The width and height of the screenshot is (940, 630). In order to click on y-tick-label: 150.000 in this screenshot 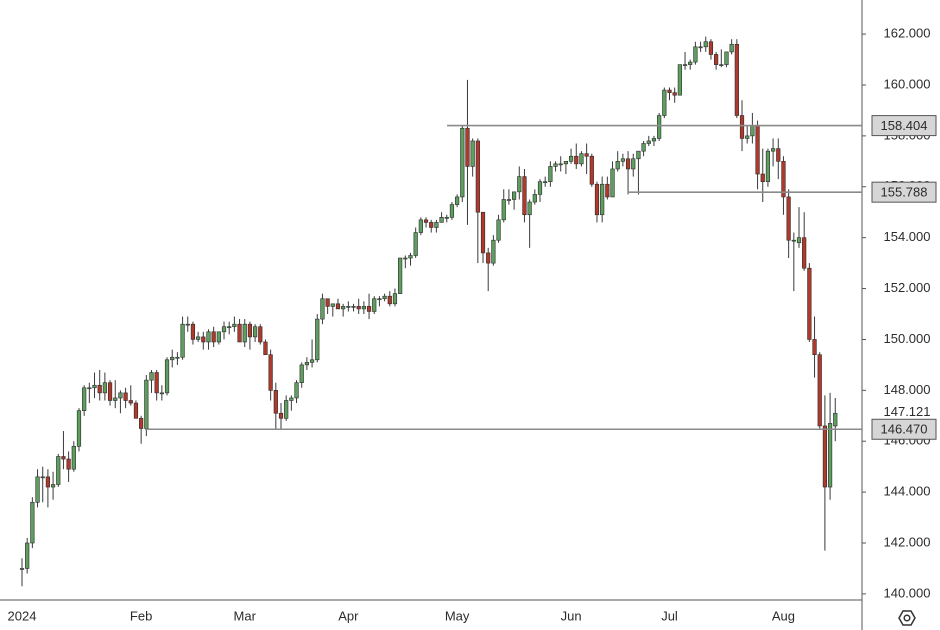, I will do `click(907, 338)`.